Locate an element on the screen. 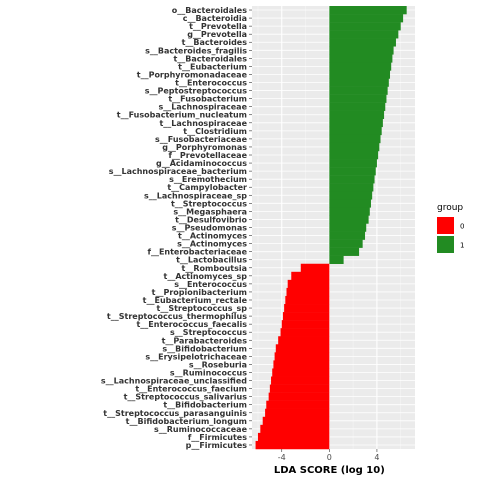  category-label: g__Porphyromonas is located at coordinates (204, 147).